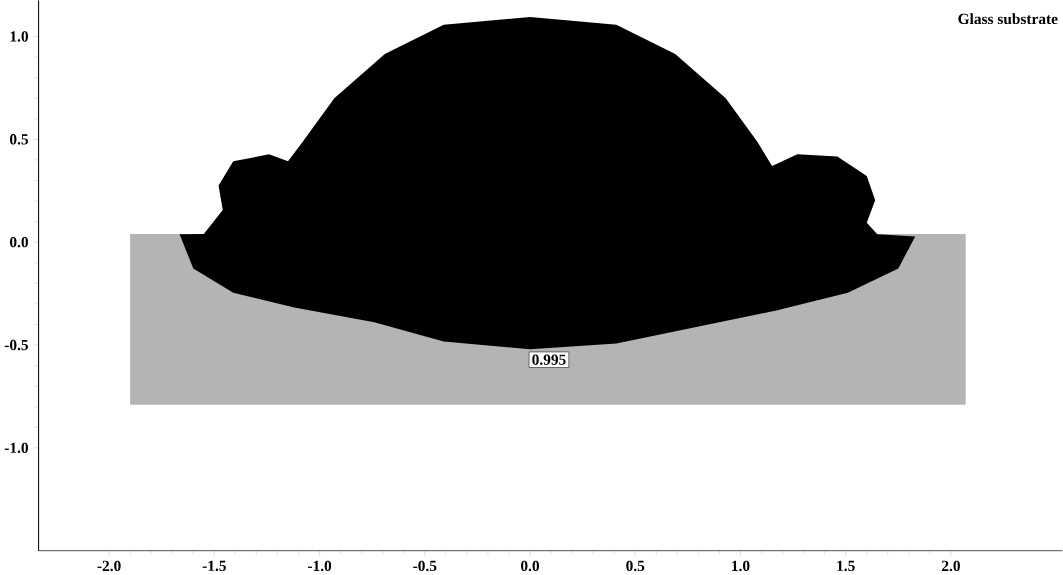  I want to click on x-tick-label: -1.5, so click(214, 565).